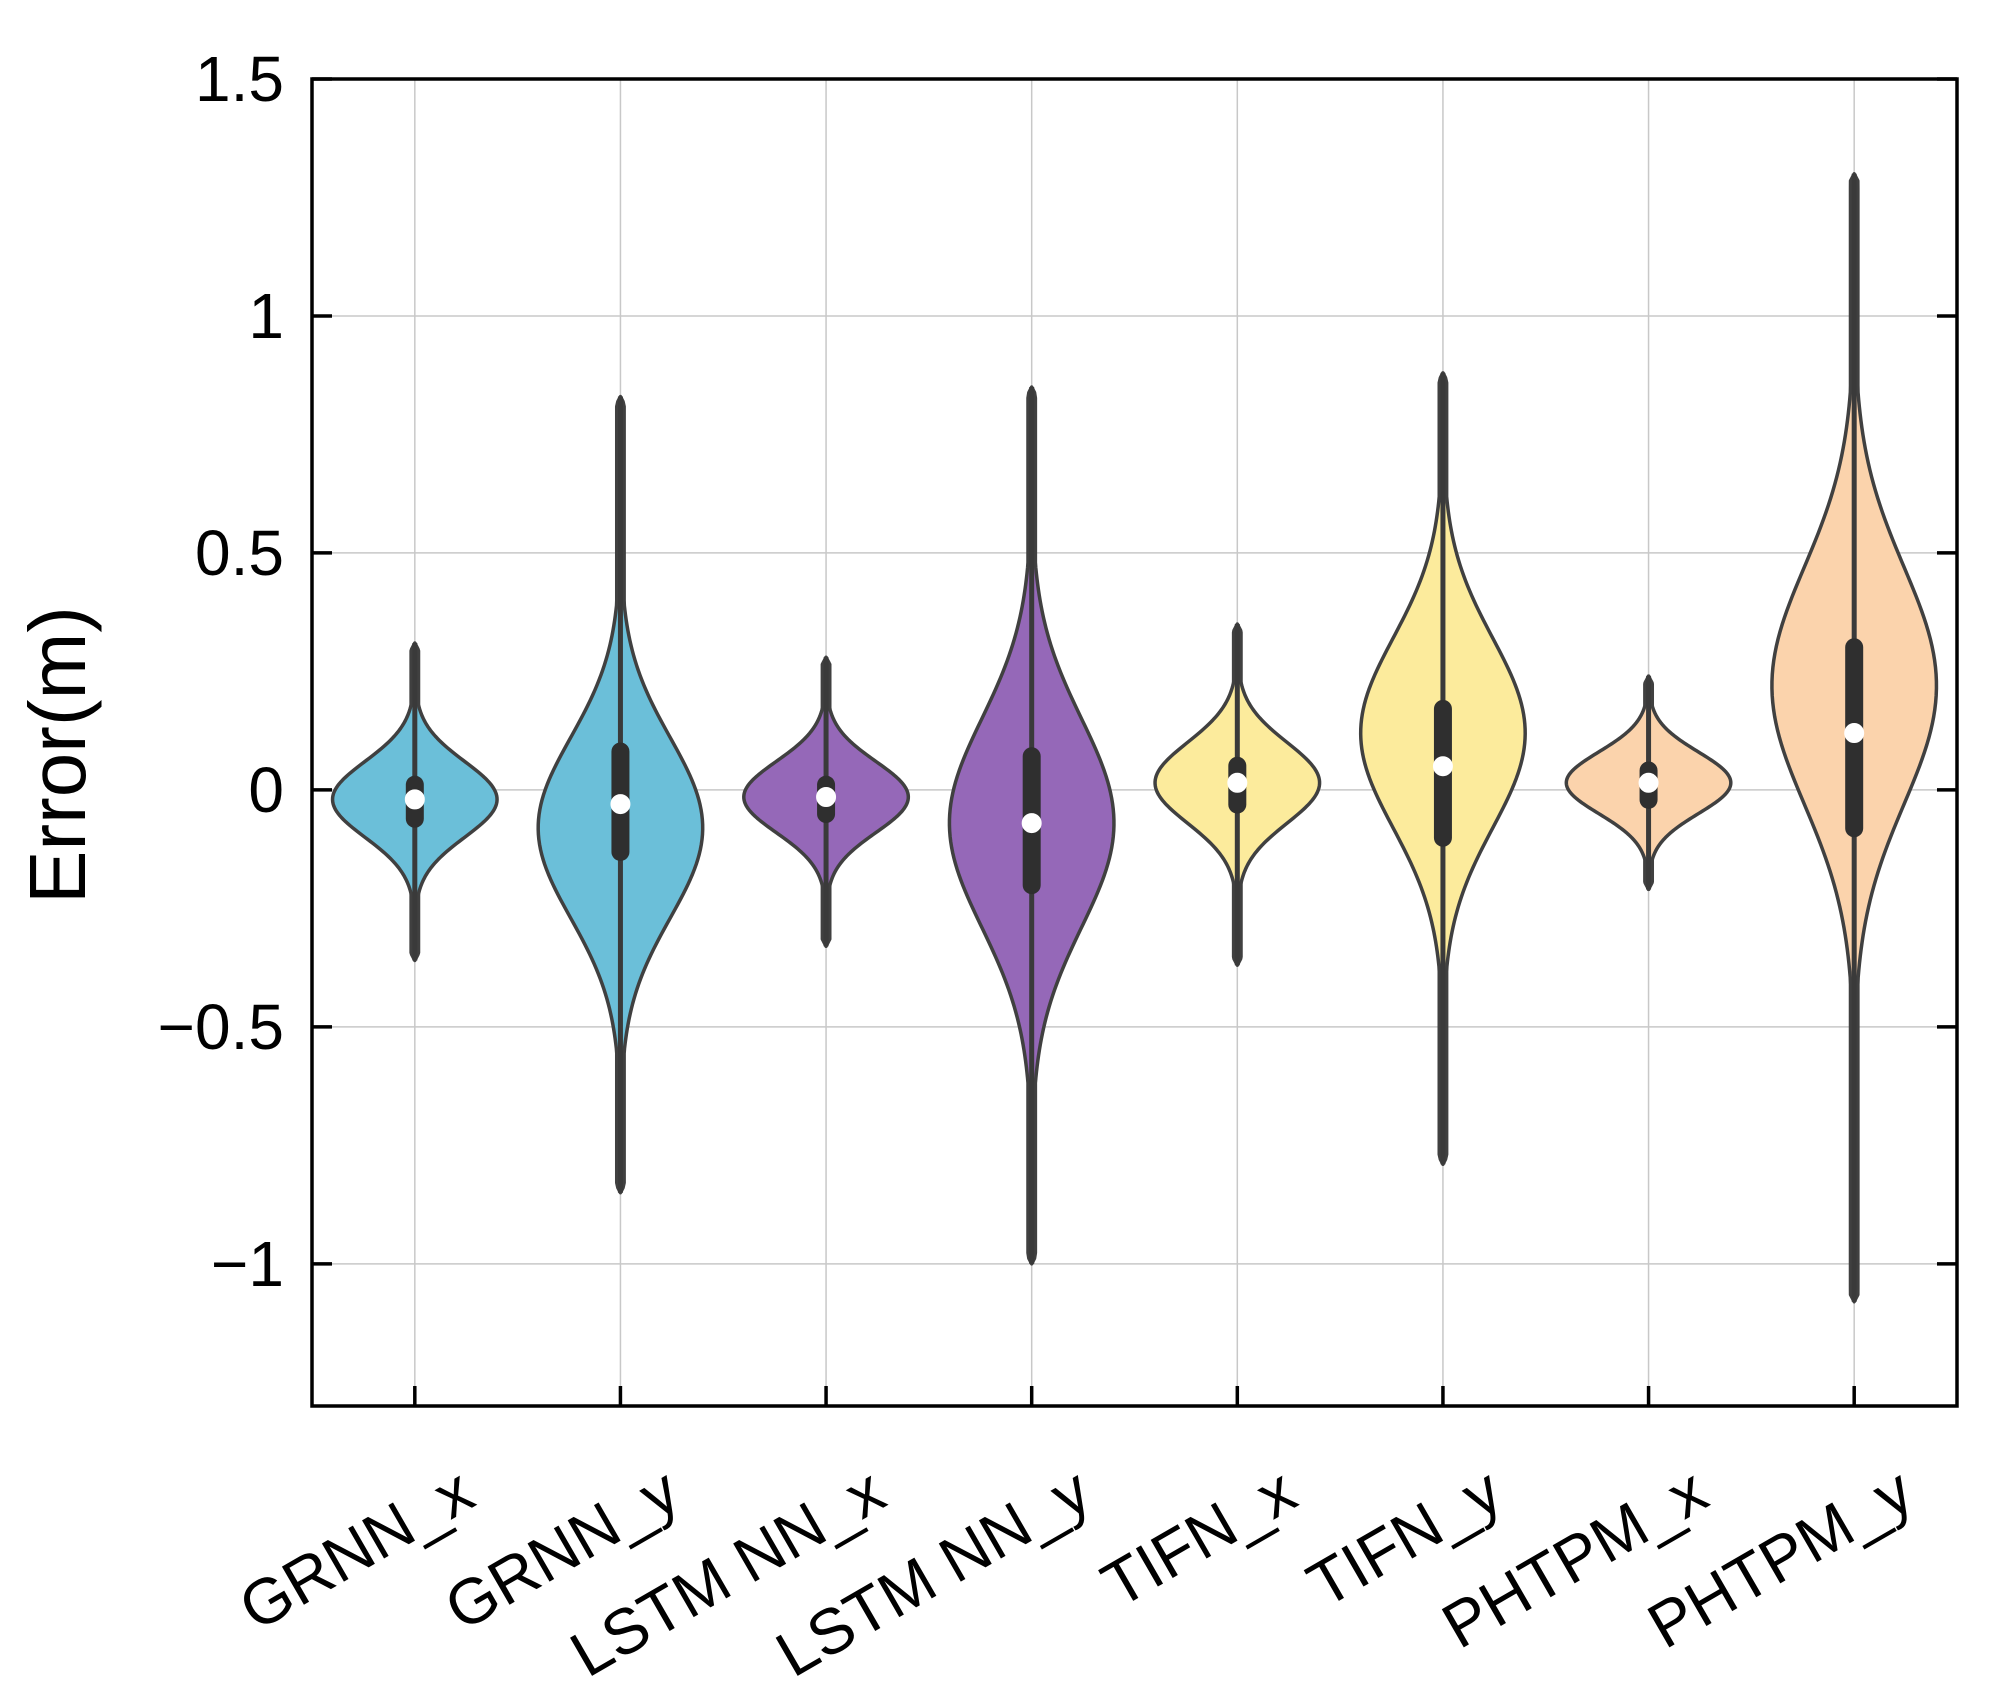 This screenshot has width=1990, height=1694. Describe the element at coordinates (239, 79) in the screenshot. I see `y-tick-label: 1.5` at that location.